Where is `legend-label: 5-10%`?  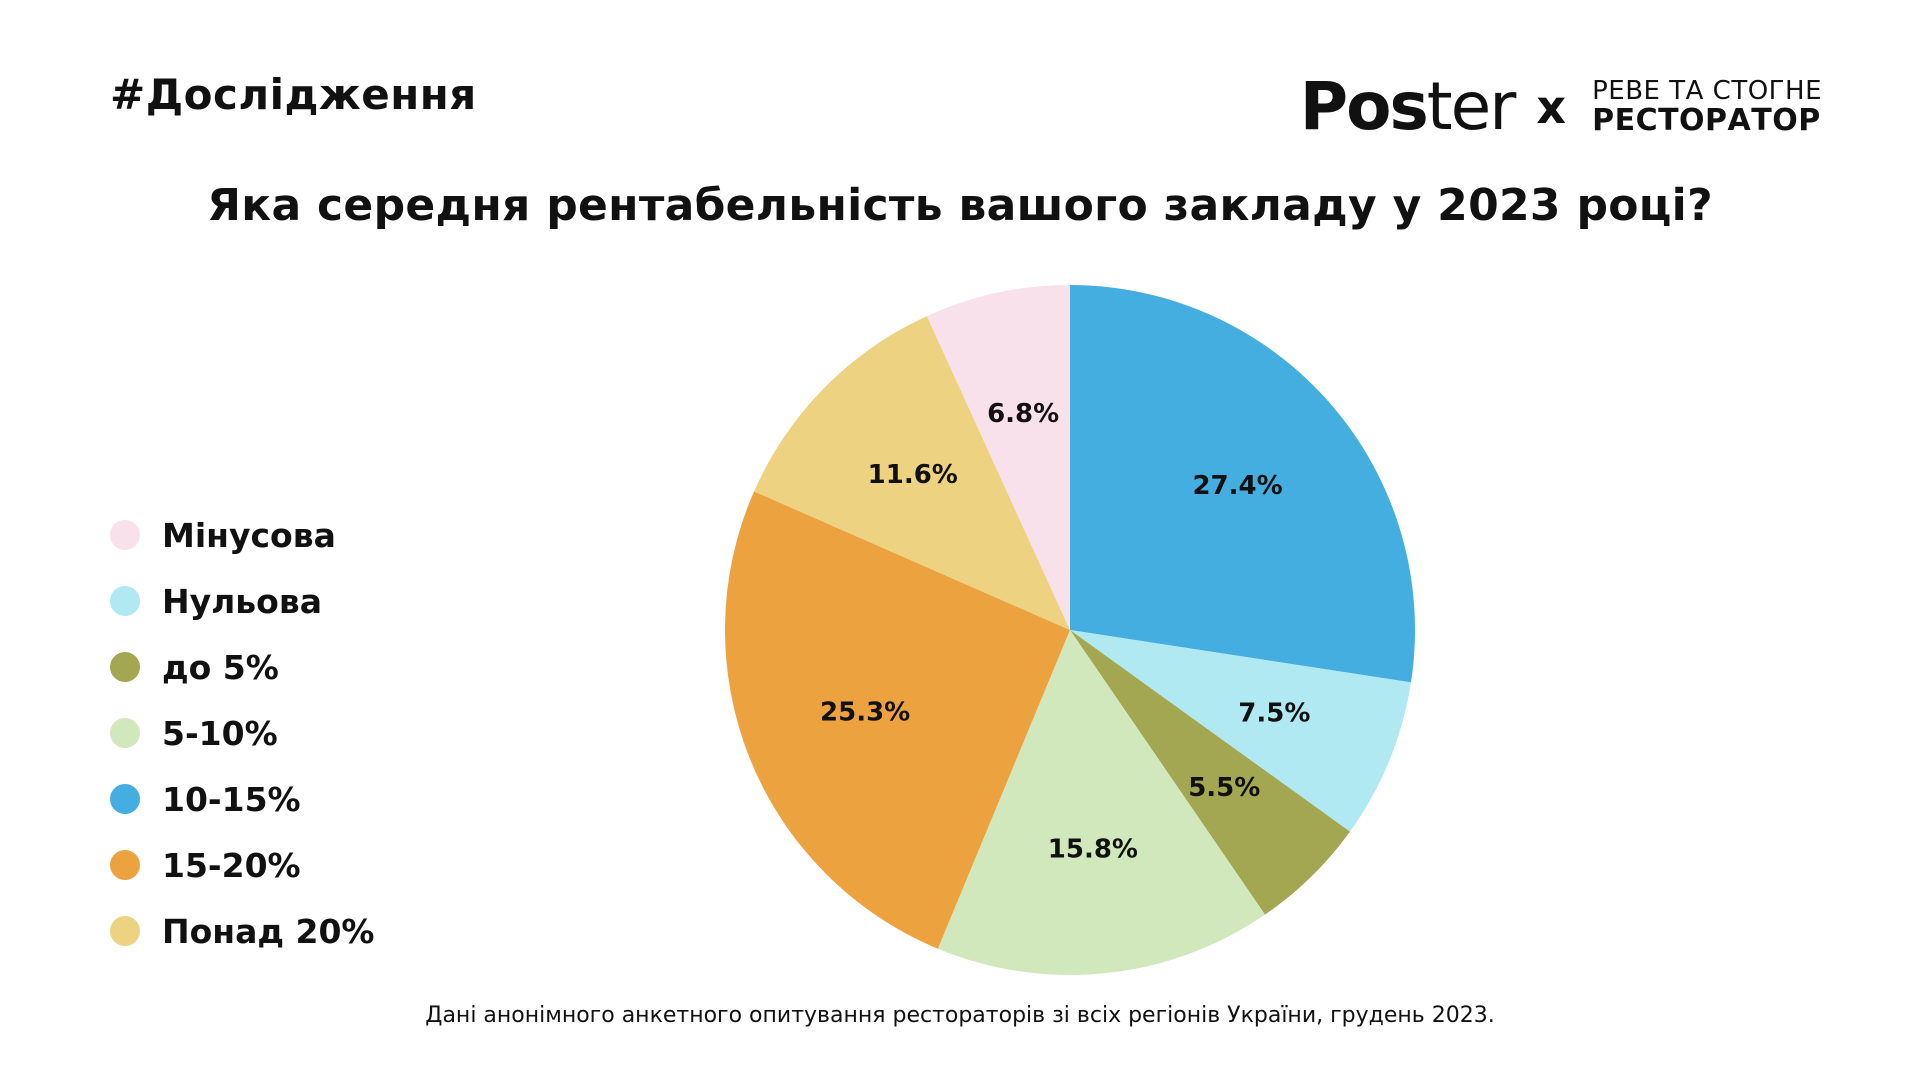 legend-label: 5-10% is located at coordinates (220, 733).